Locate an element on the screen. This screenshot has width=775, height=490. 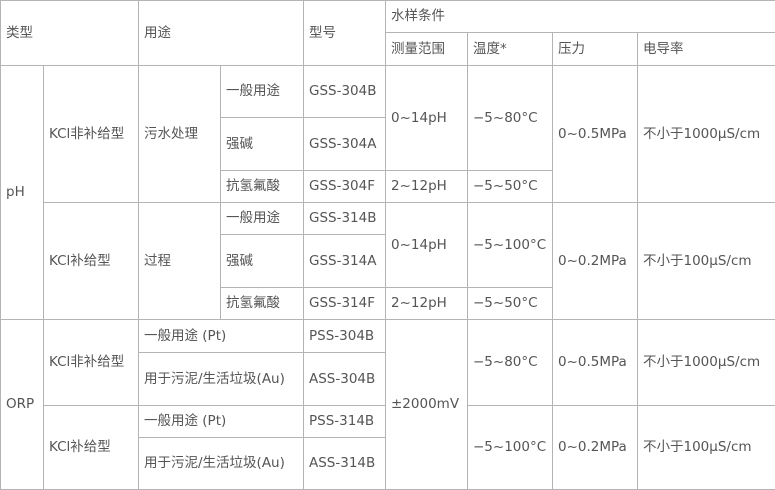
table-row: 强碱 GSS-314A is located at coordinates (388, 261).